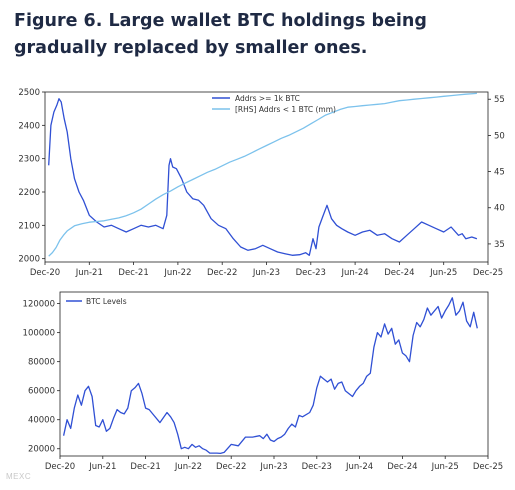 This screenshot has width=515, height=490. What do you see at coordinates (41, 421) in the screenshot?
I see `y-tick-label: 40000` at bounding box center [41, 421].